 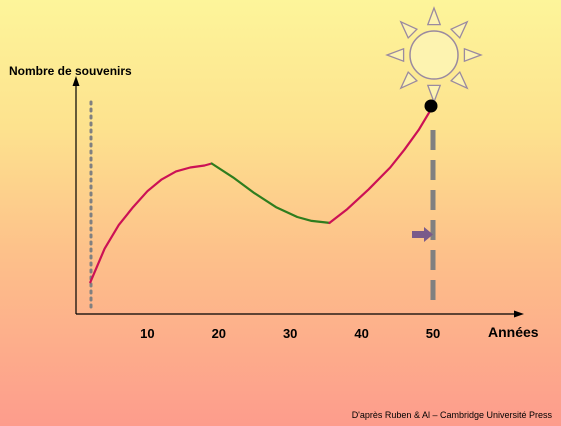 I want to click on x-tick-label: 30, so click(x=290, y=333).